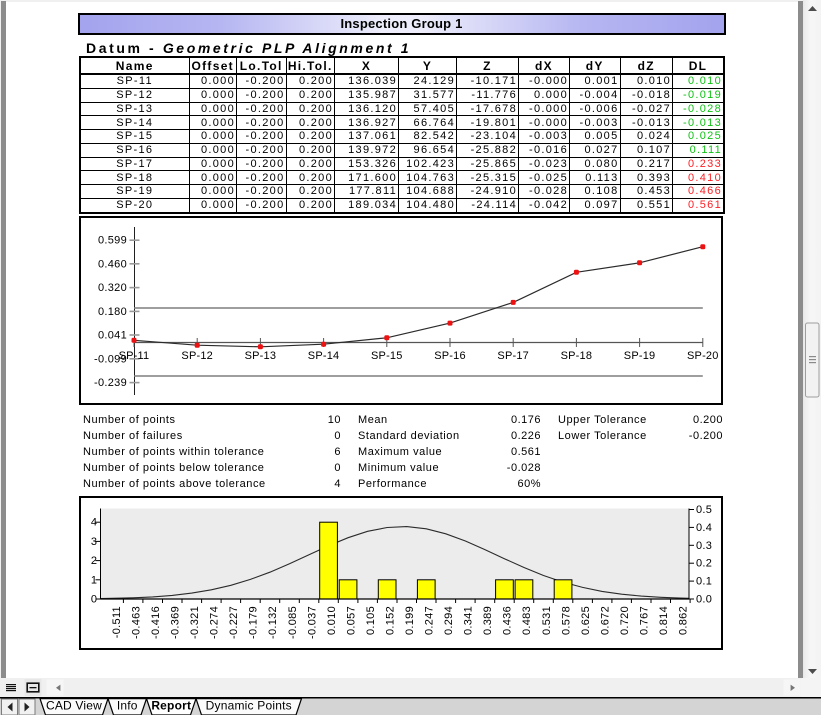  Describe the element at coordinates (74, 706) in the screenshot. I see `svg-text: CAD View` at that location.